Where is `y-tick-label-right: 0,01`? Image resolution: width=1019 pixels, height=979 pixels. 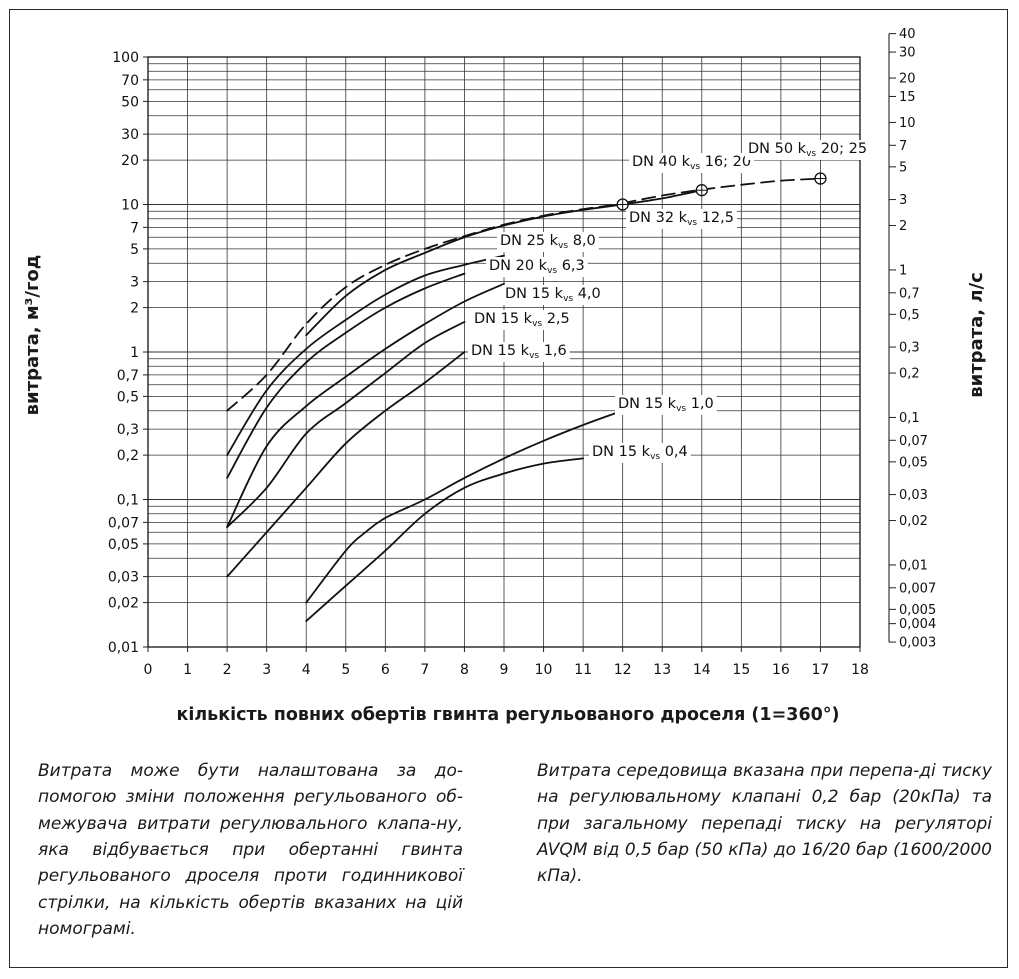 y-tick-label-right: 0,01 is located at coordinates (913, 565).